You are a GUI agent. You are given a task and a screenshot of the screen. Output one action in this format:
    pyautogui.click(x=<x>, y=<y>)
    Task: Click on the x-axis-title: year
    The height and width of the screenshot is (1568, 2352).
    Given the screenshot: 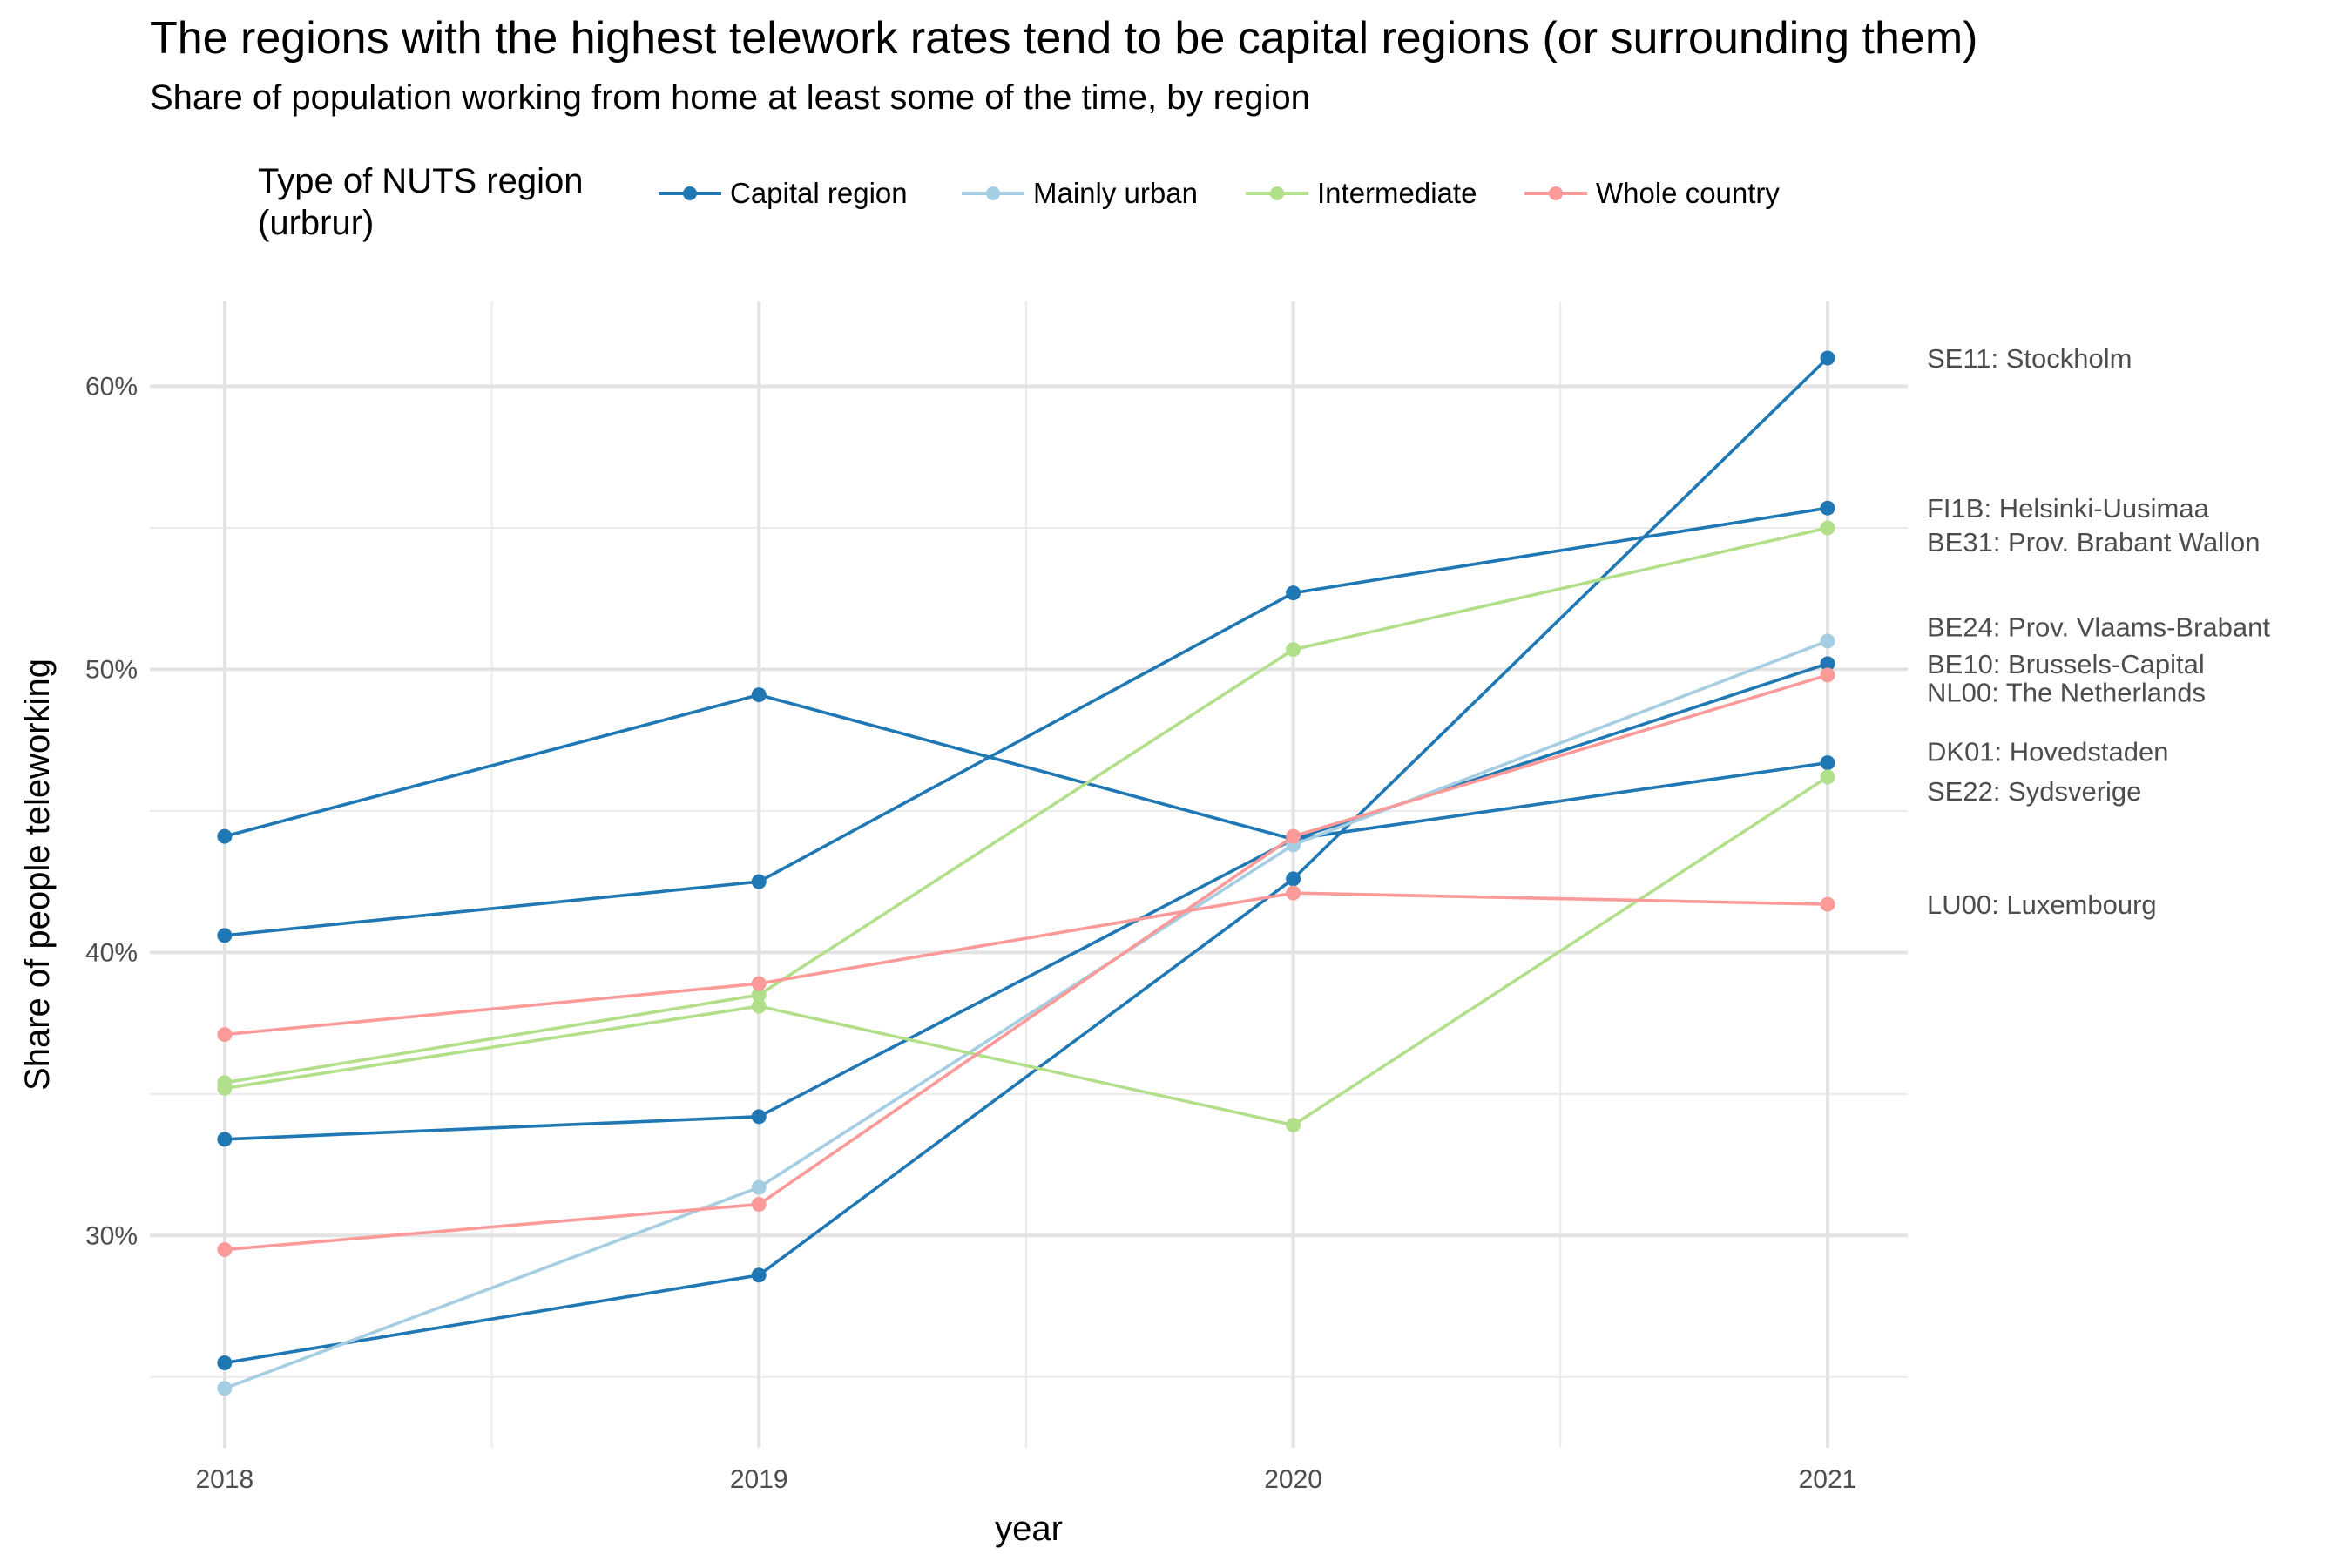 What is the action you would take?
    pyautogui.click(x=1029, y=1529)
    